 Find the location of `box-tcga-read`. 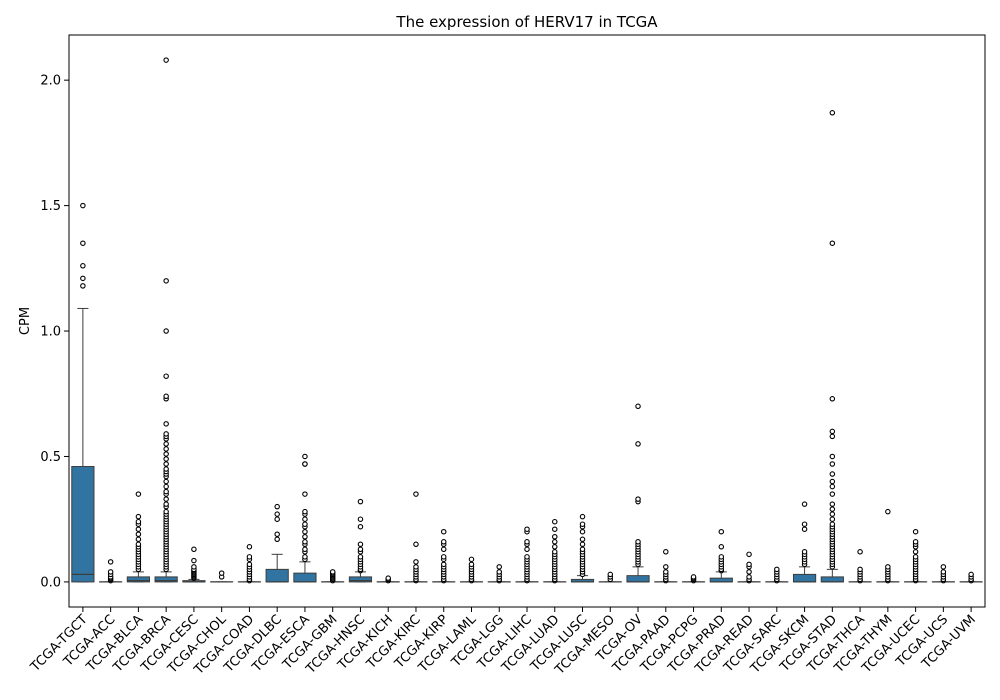

box-tcga-read is located at coordinates (749, 567).